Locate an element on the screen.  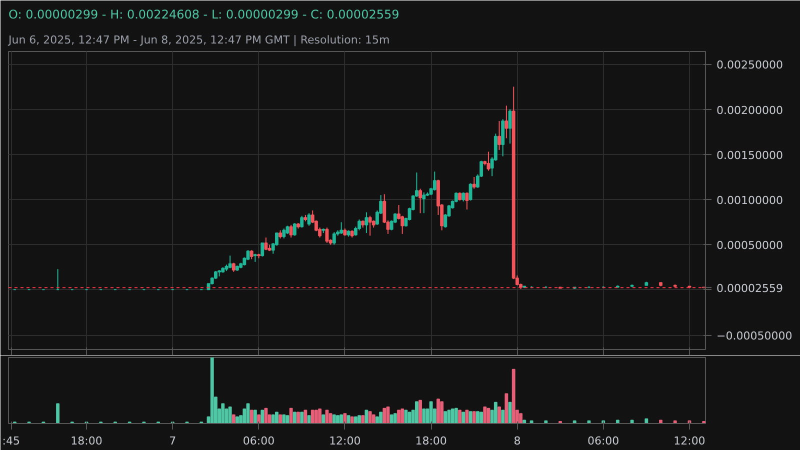
x-tick-label: 7 is located at coordinates (172, 441).